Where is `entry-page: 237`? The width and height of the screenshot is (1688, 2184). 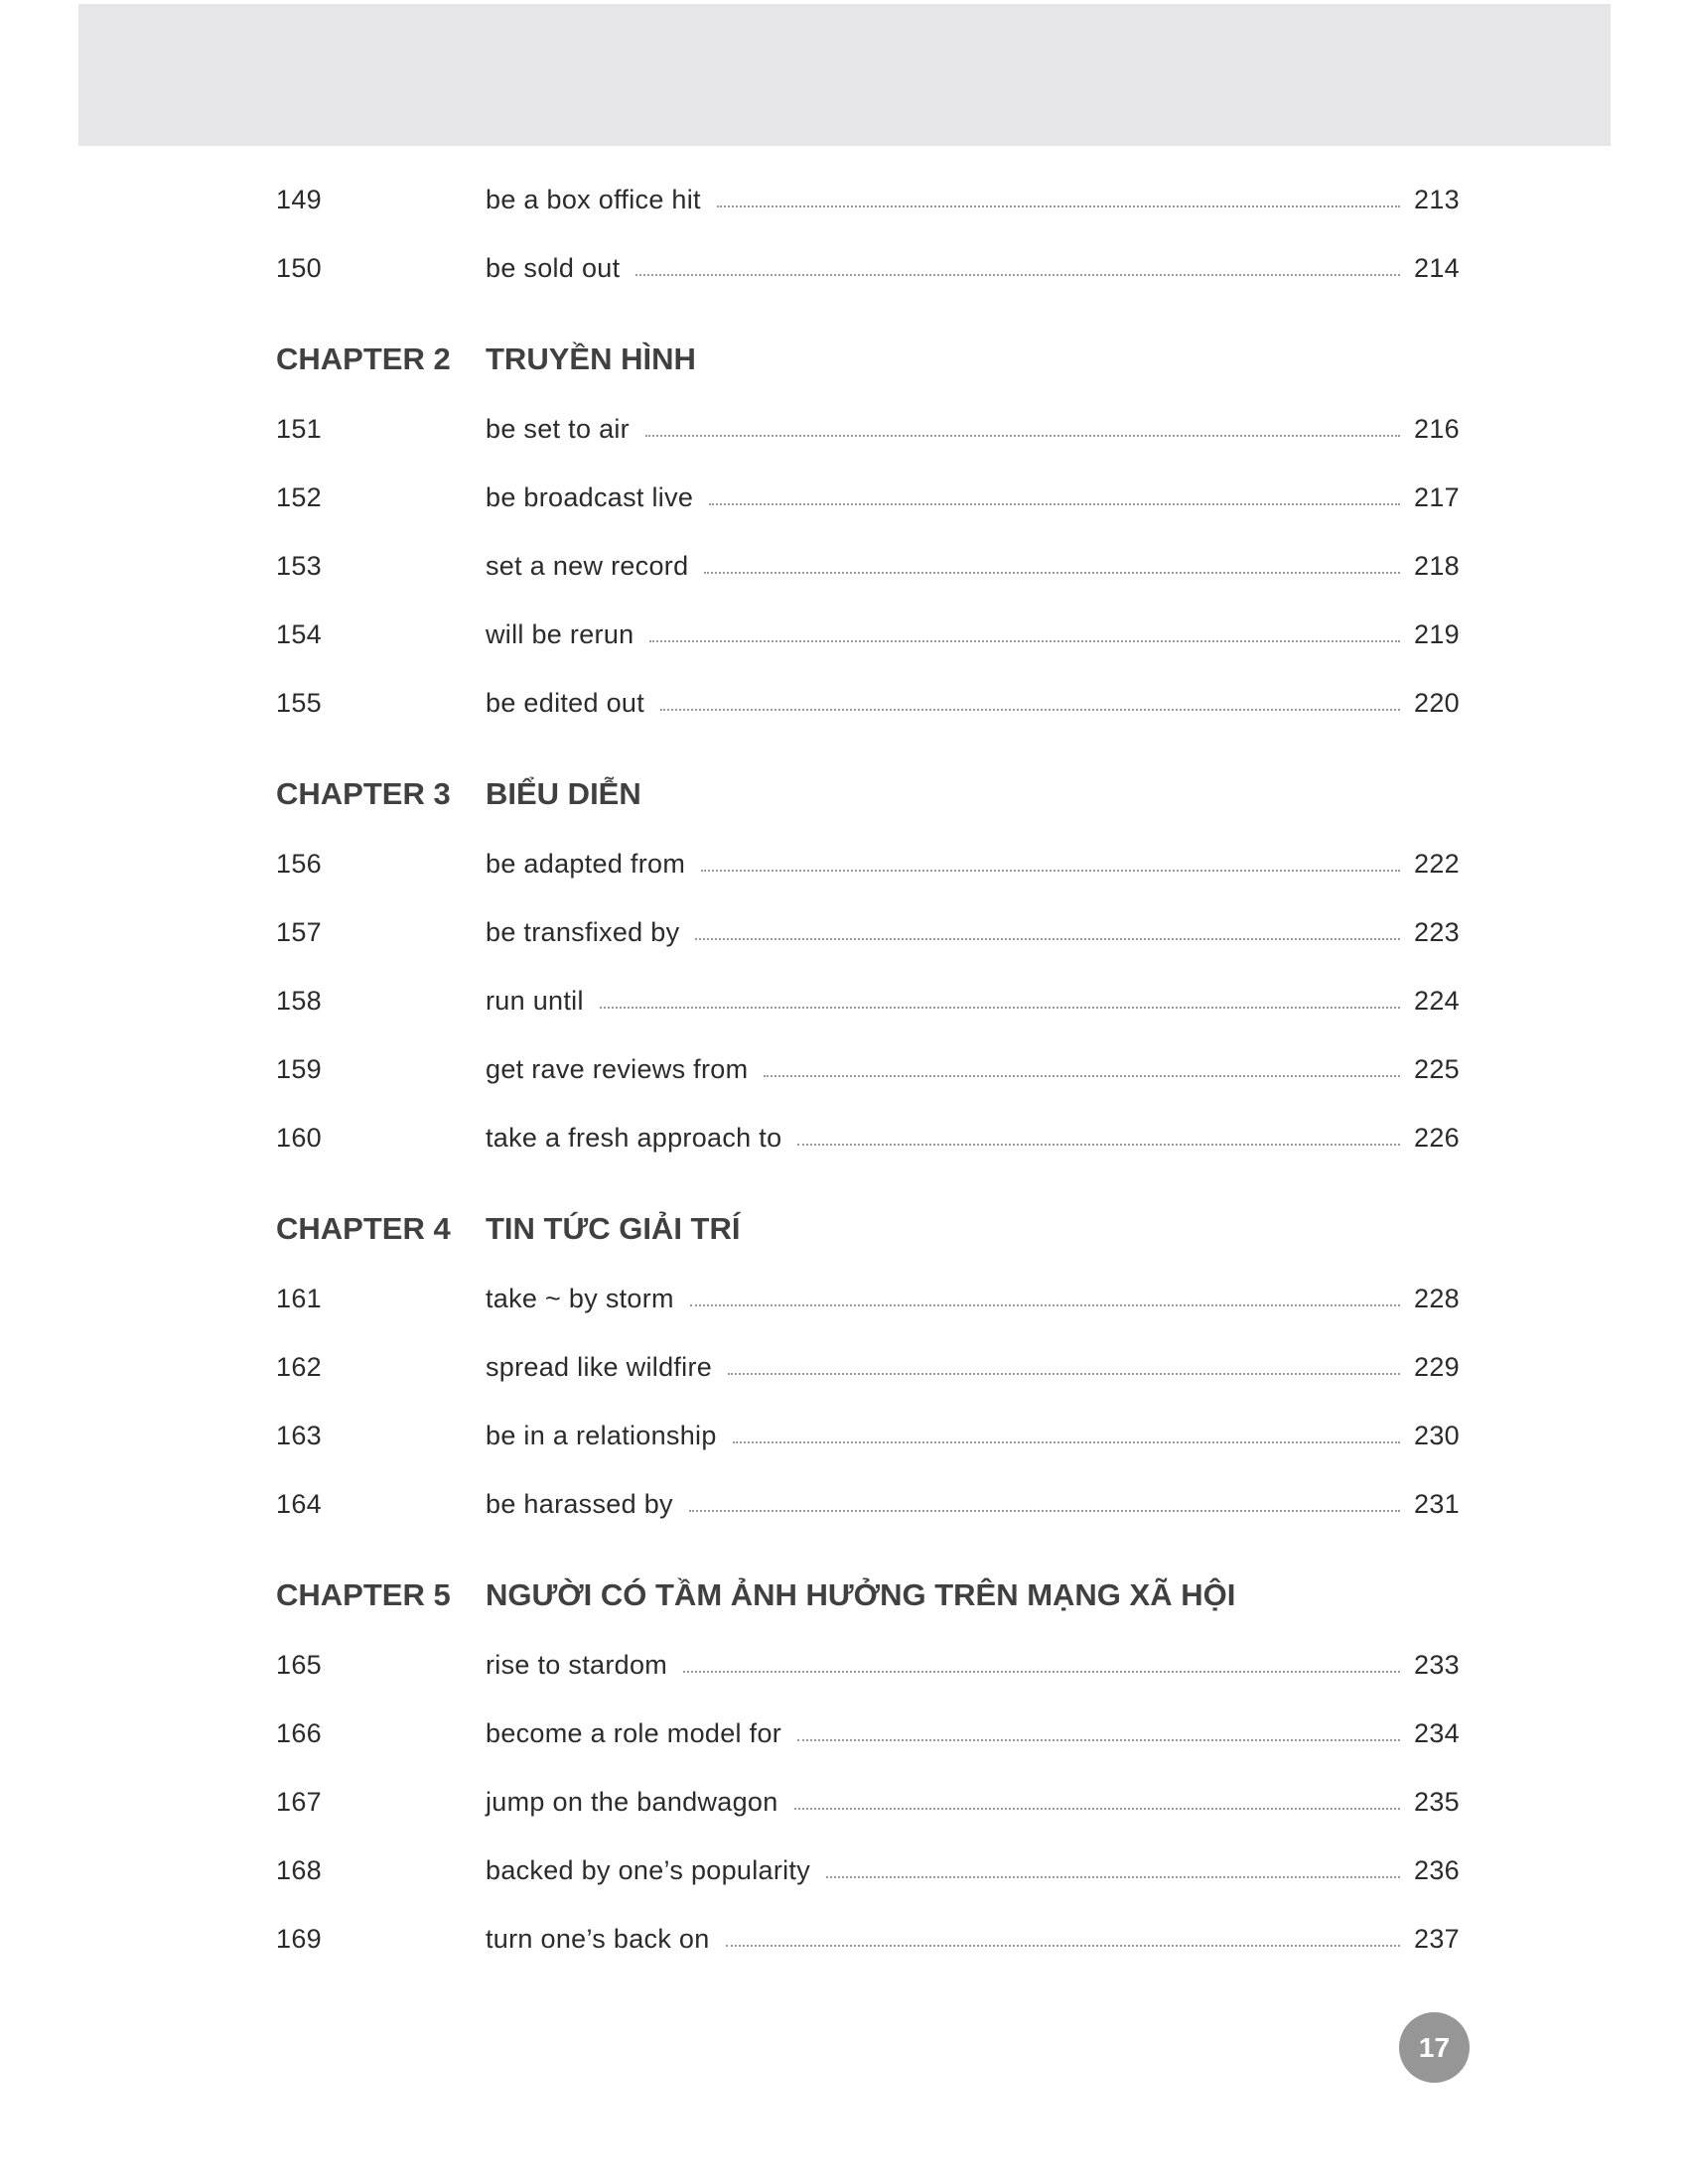 entry-page: 237 is located at coordinates (1437, 1939).